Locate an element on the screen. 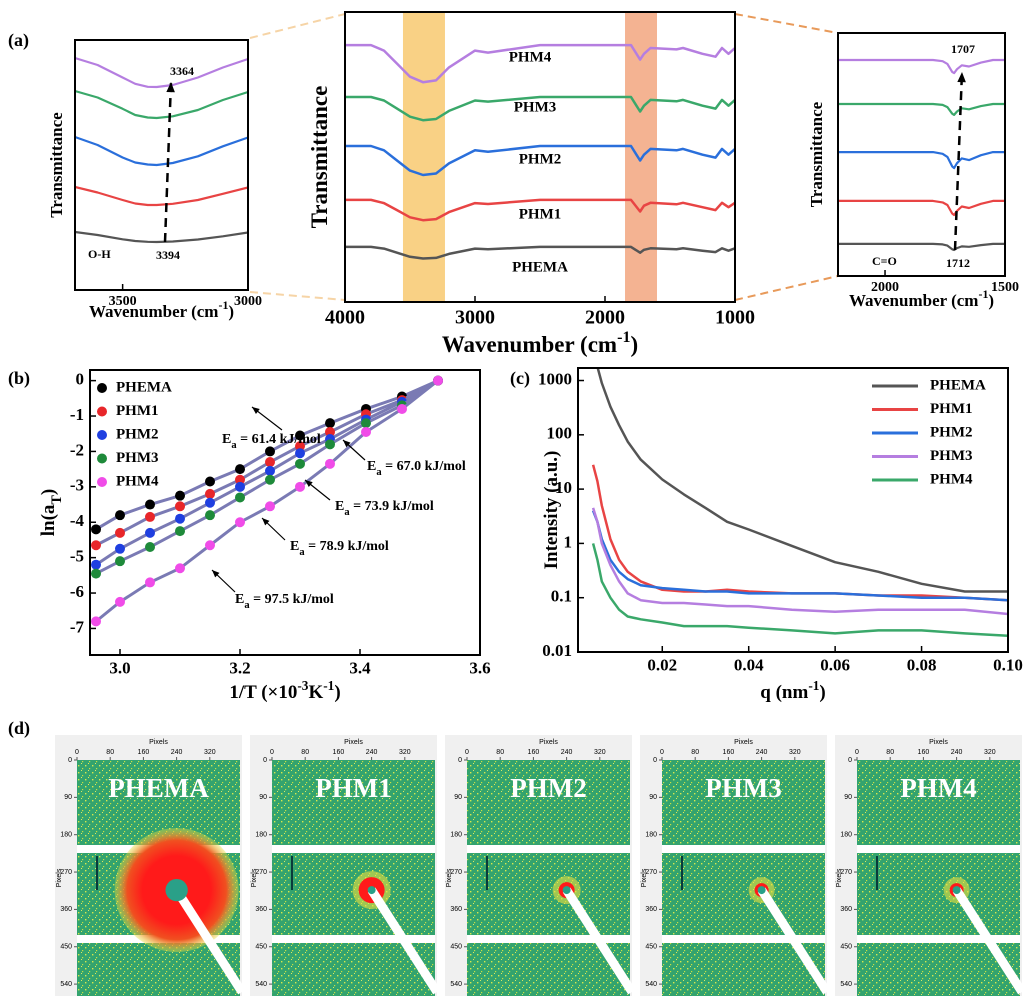 This screenshot has width=1031, height=996. text-part: -1 is located at coordinates (223, 305).